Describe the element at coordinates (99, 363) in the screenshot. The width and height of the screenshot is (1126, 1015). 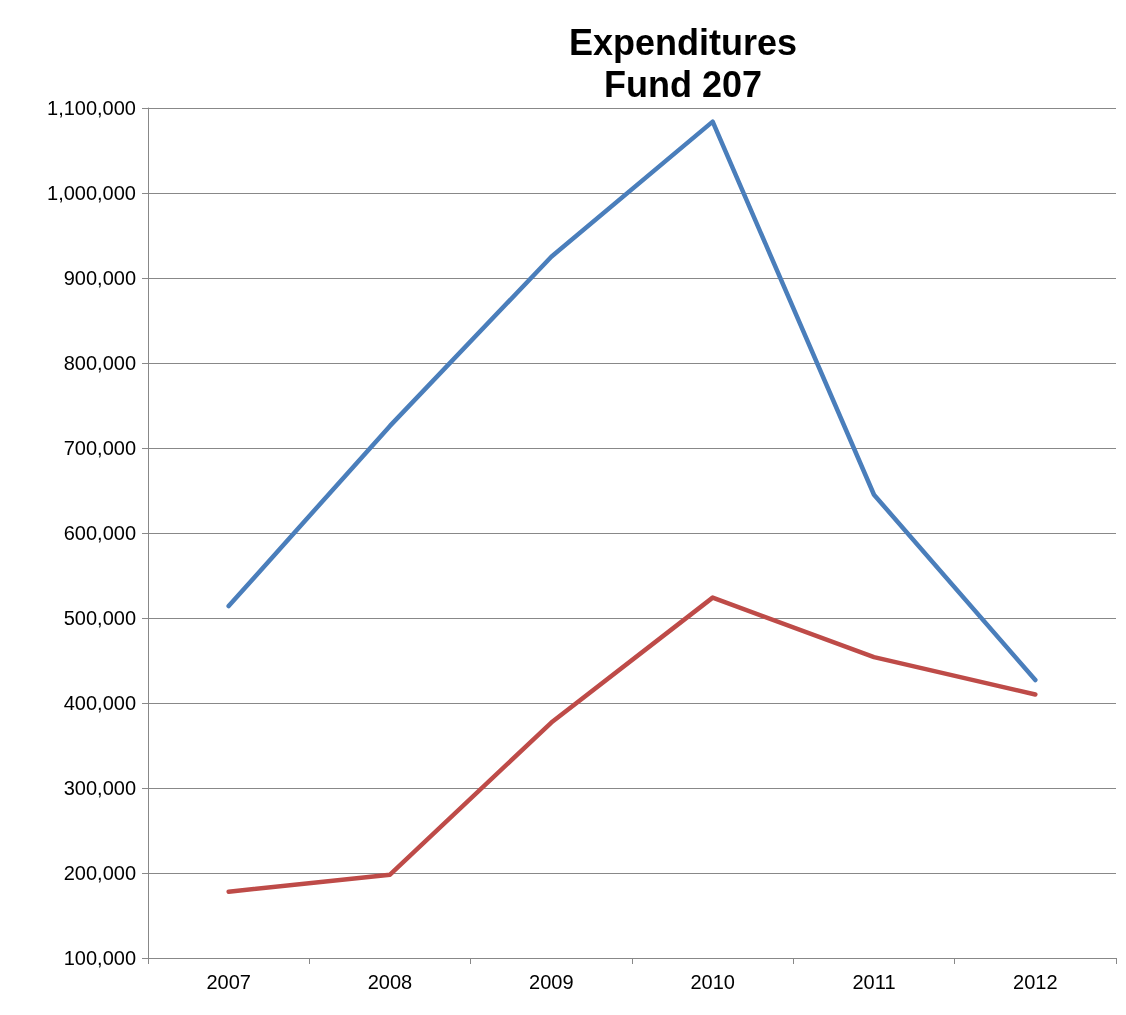
I see `y-tick-label: 800,000` at that location.